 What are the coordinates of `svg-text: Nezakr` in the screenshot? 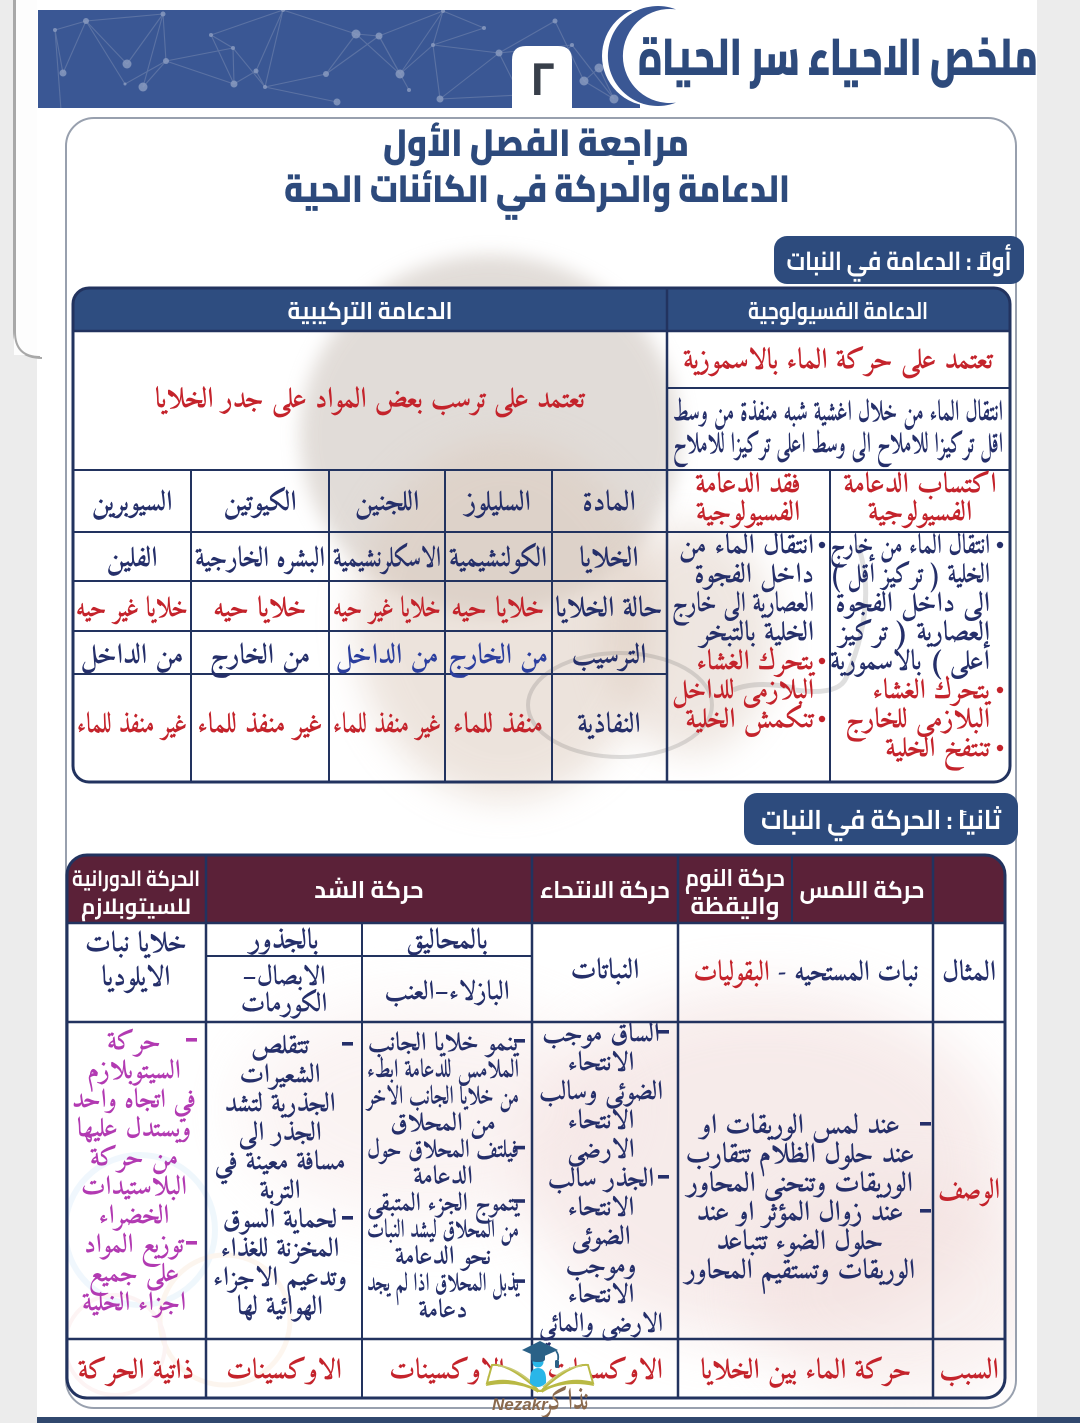 It's located at (520, 1404).